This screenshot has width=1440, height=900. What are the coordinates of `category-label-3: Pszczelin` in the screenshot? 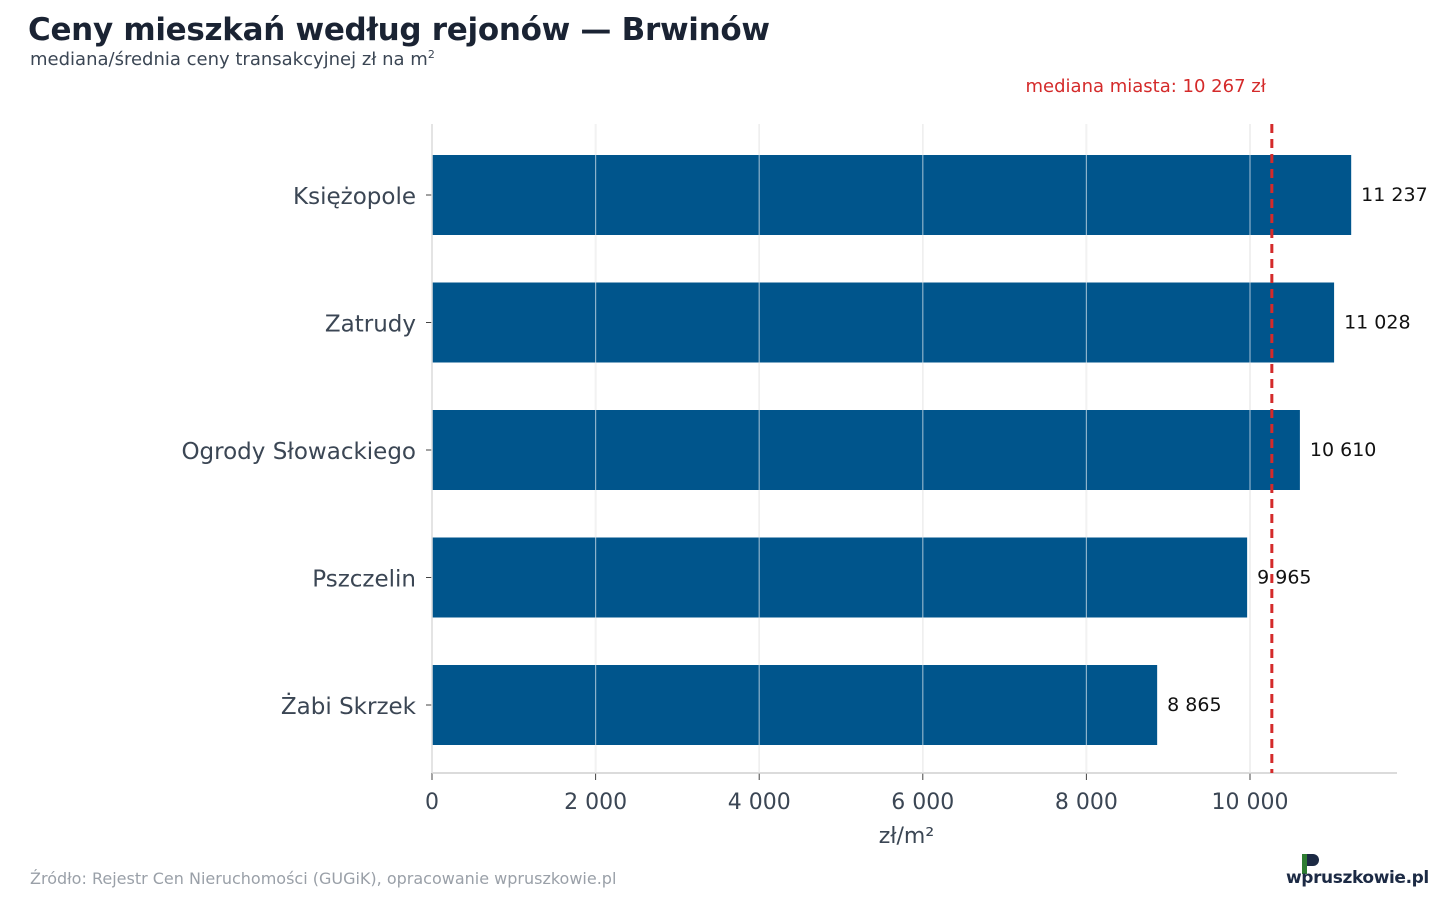 It's located at (364, 580).